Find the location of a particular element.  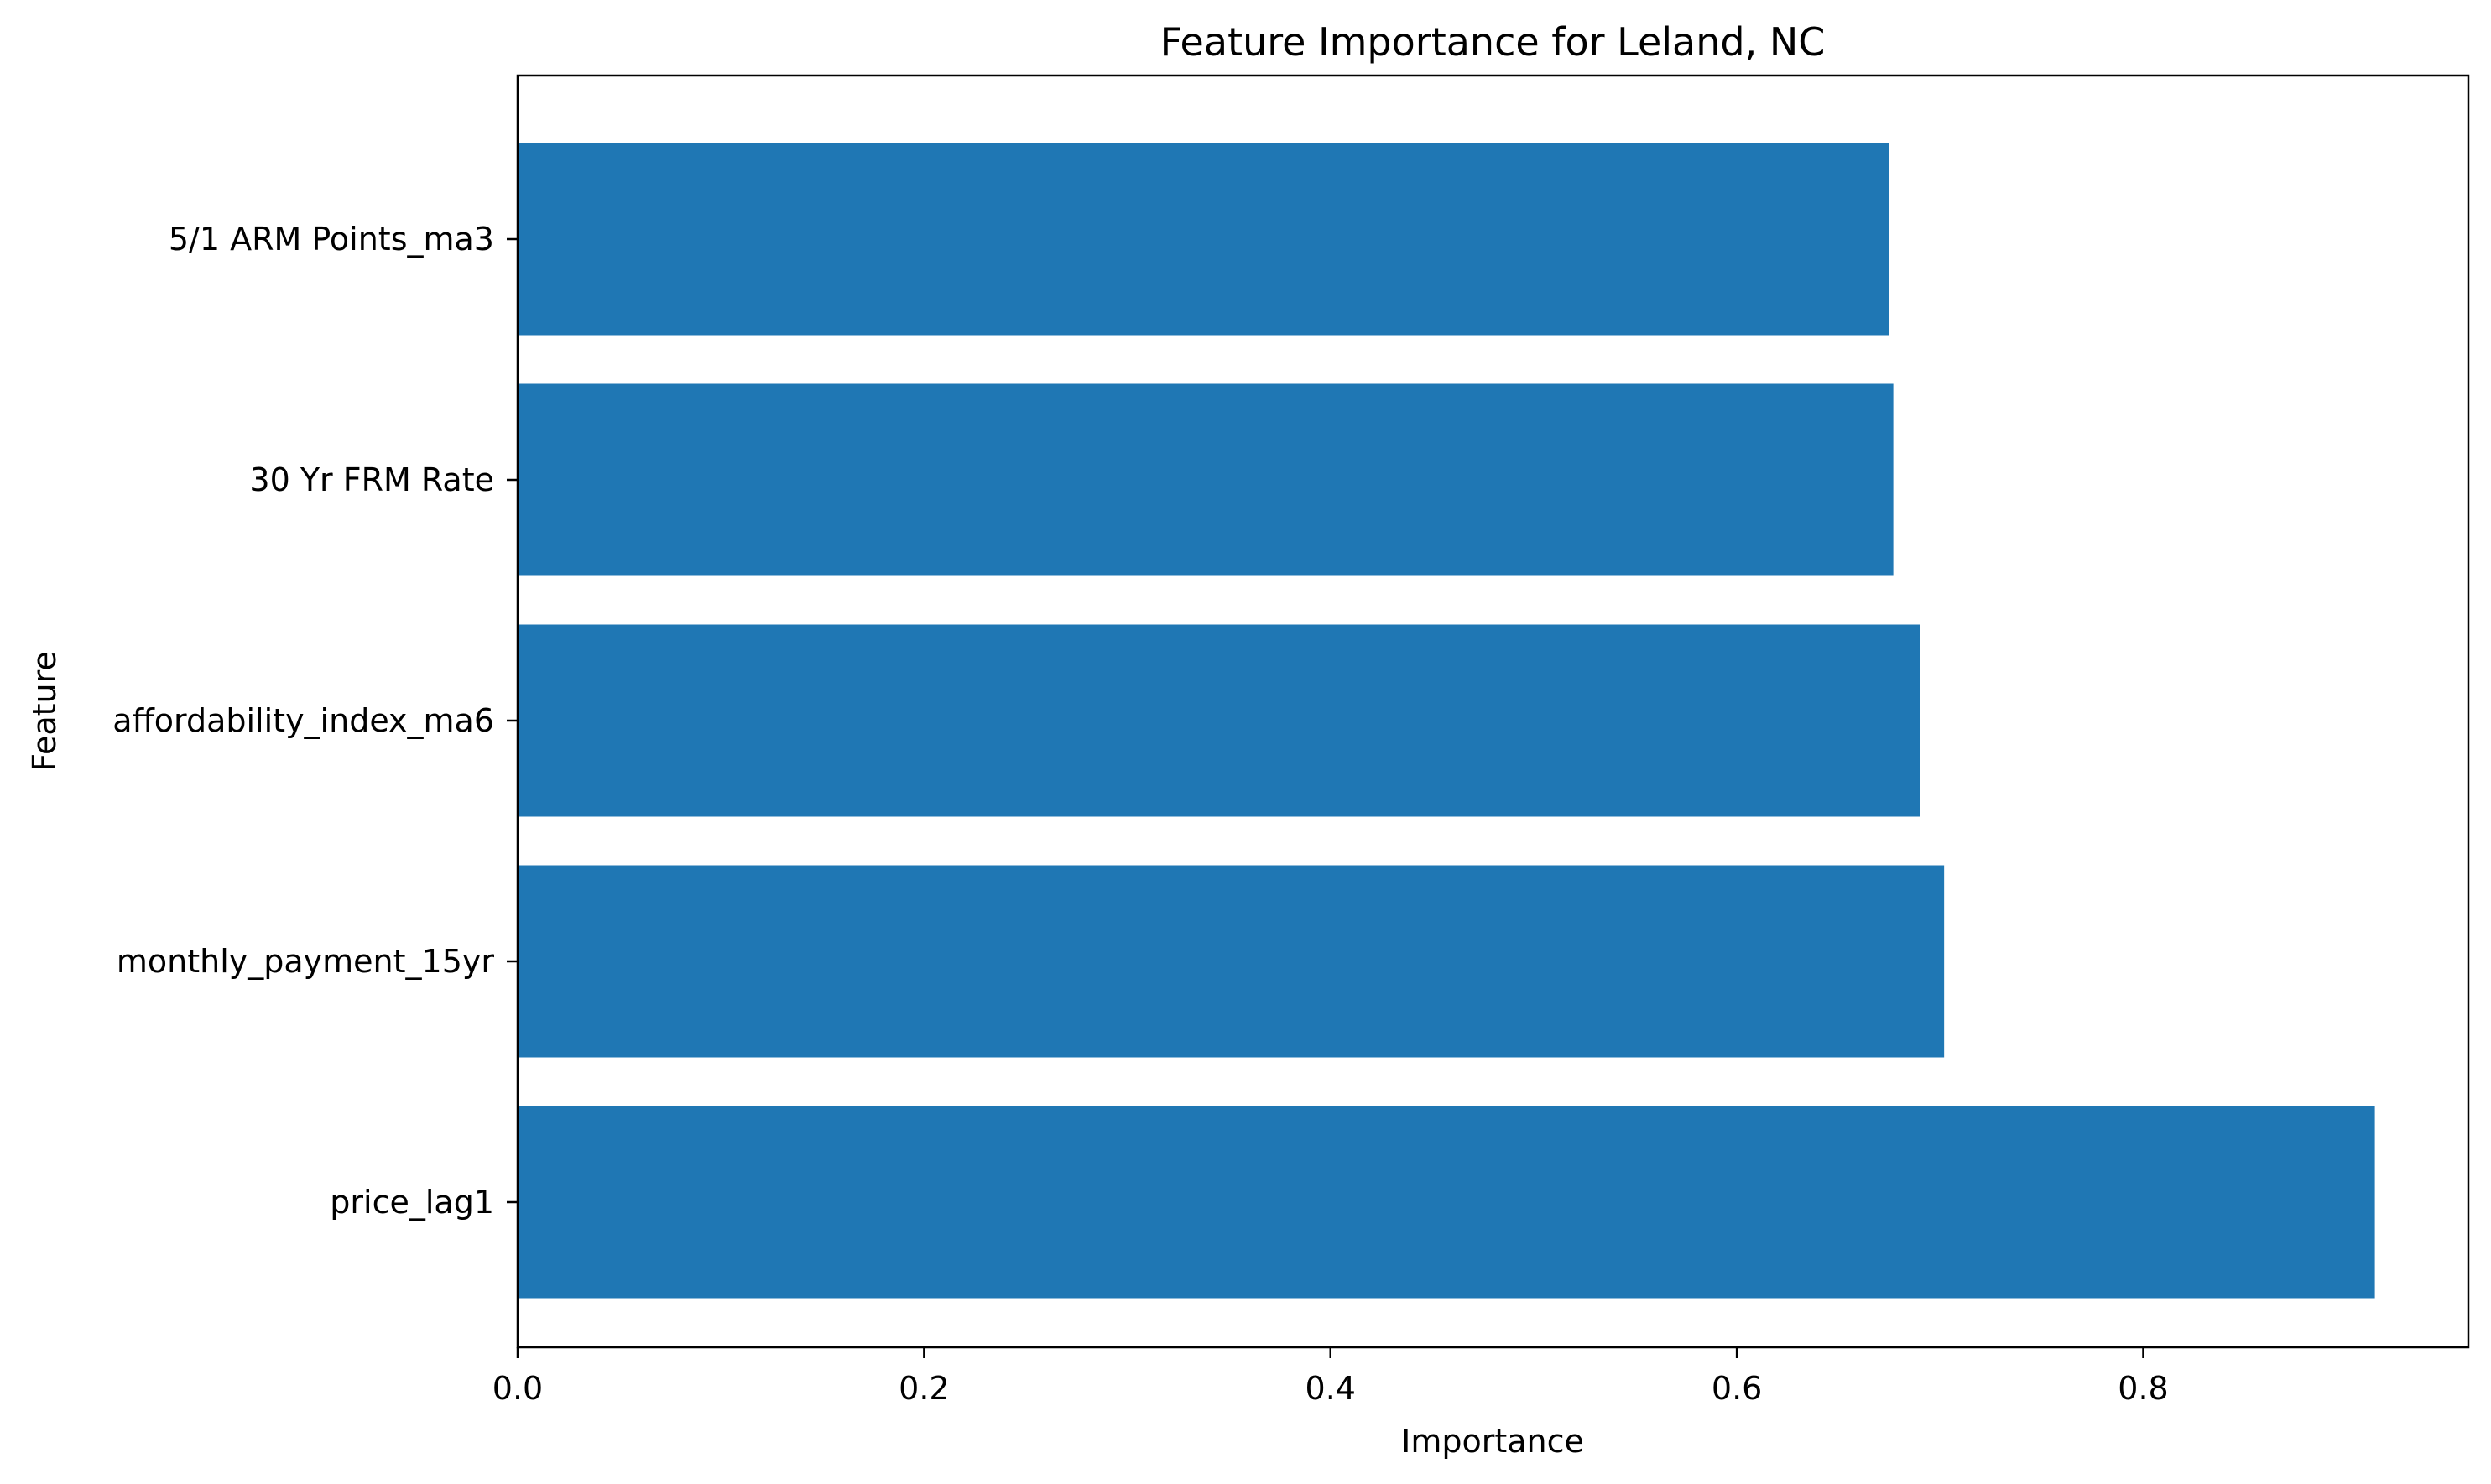

x-ticks: 0.0 0.2 0.4 0.6 0.8 is located at coordinates (1330, 1377).